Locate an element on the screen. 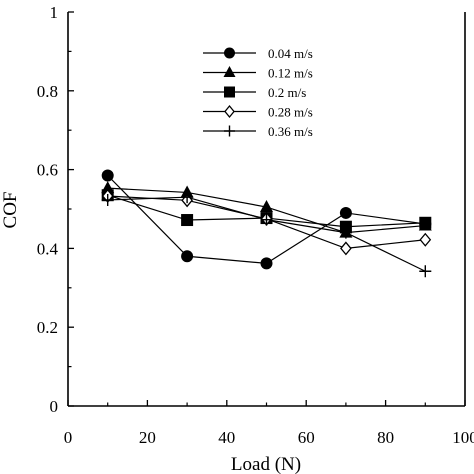 This screenshot has height=474, width=474. x-tick-label: 80 is located at coordinates (385, 437).